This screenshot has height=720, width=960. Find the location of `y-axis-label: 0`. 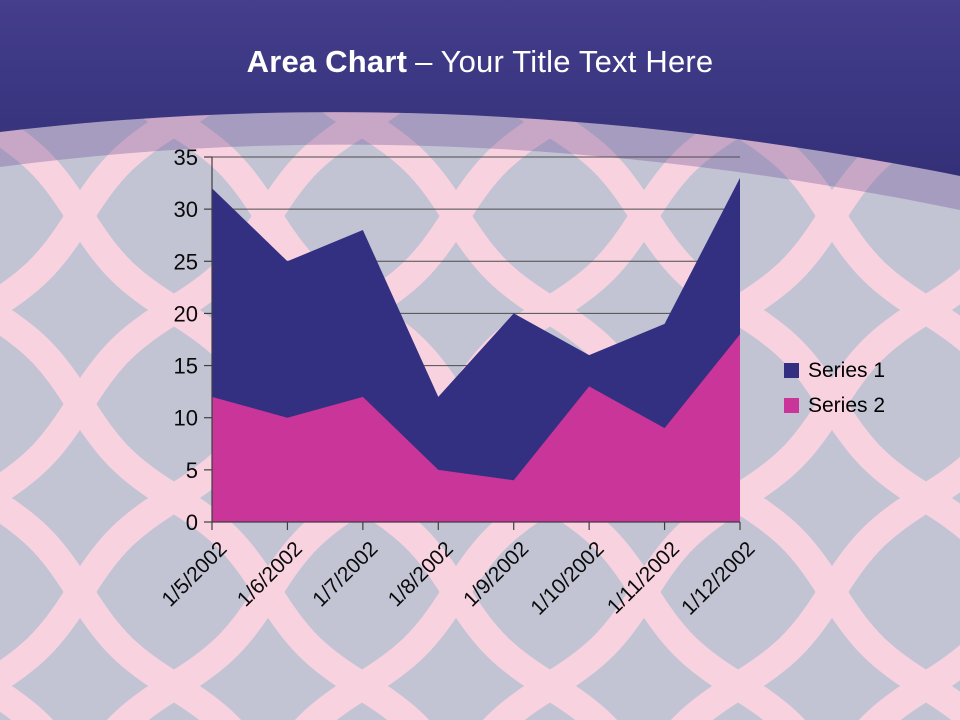

y-axis-label: 0 is located at coordinates (192, 522).